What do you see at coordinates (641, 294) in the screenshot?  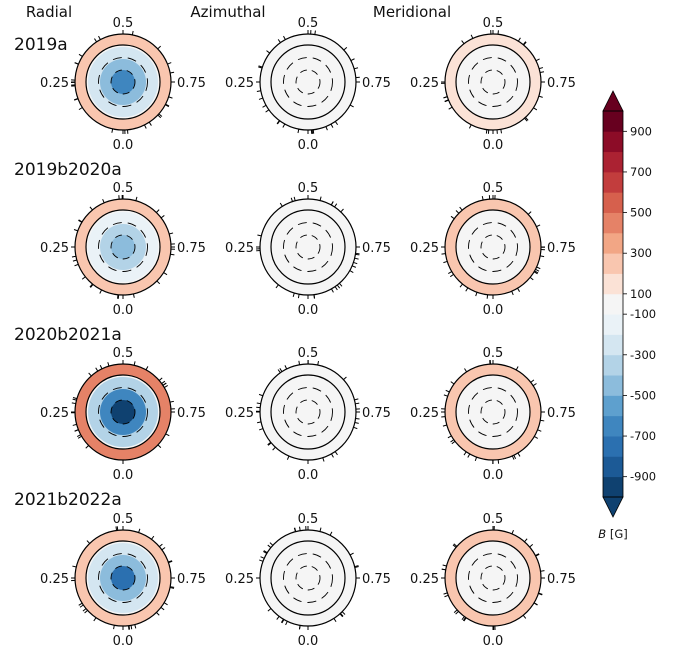 I see `colorbar-tick-label: 100` at bounding box center [641, 294].